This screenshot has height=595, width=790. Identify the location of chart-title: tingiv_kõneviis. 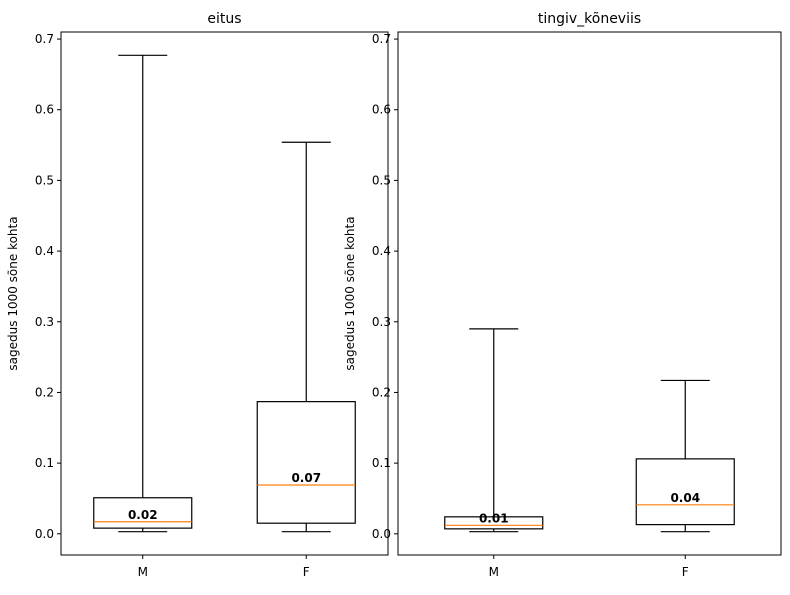
(589, 19).